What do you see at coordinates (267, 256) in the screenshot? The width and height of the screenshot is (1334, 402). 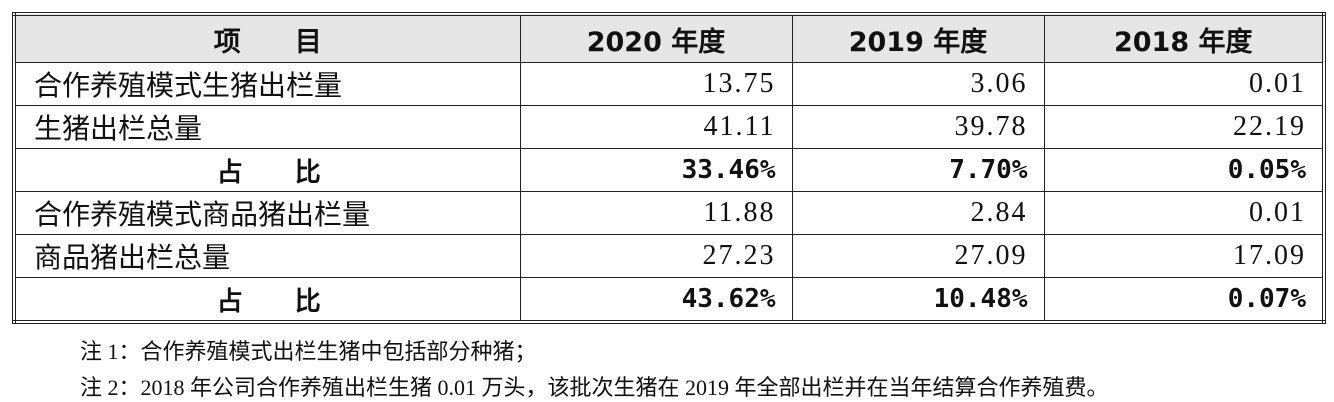 I see `row-label: 商品猪出栏总量` at bounding box center [267, 256].